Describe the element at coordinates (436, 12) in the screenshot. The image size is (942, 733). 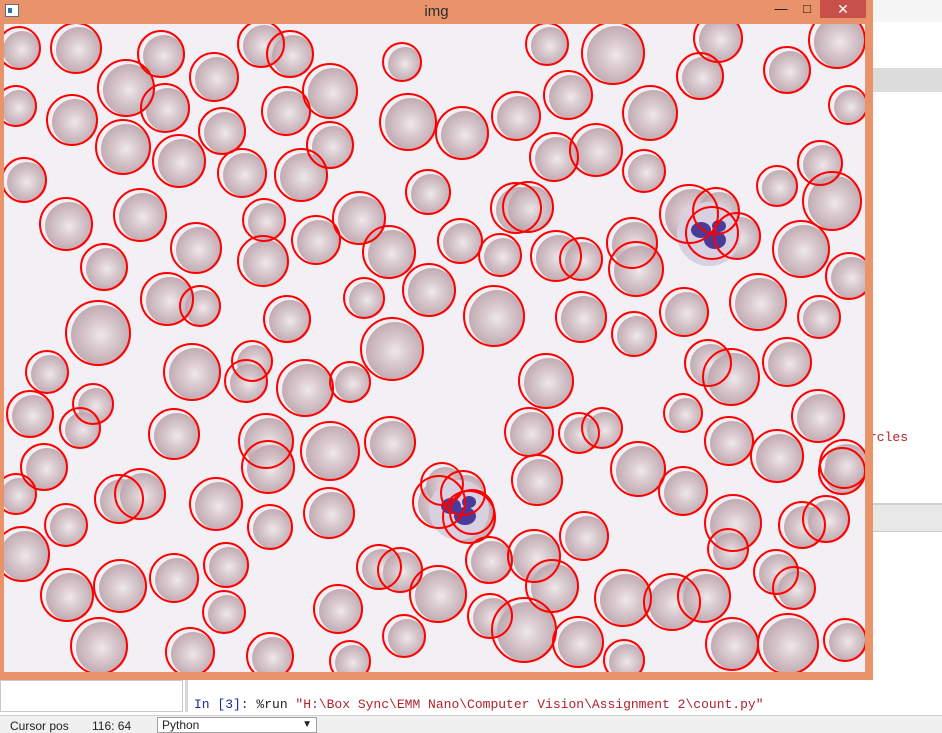
I see `window-titlebar: img — □ ✕` at that location.